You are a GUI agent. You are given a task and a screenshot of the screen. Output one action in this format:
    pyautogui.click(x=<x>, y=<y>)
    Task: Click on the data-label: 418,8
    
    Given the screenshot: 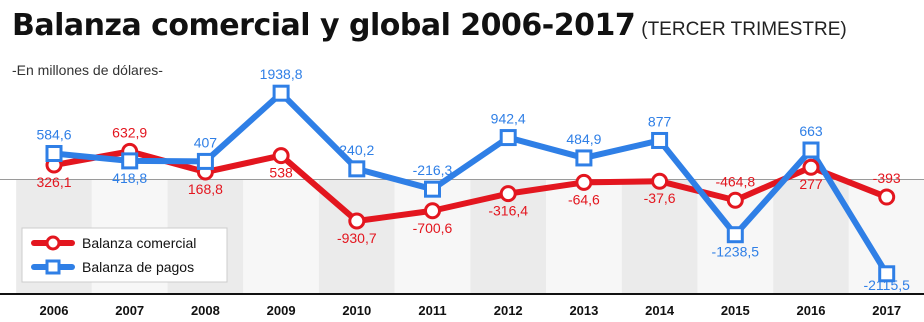 What is the action you would take?
    pyautogui.click(x=129, y=178)
    